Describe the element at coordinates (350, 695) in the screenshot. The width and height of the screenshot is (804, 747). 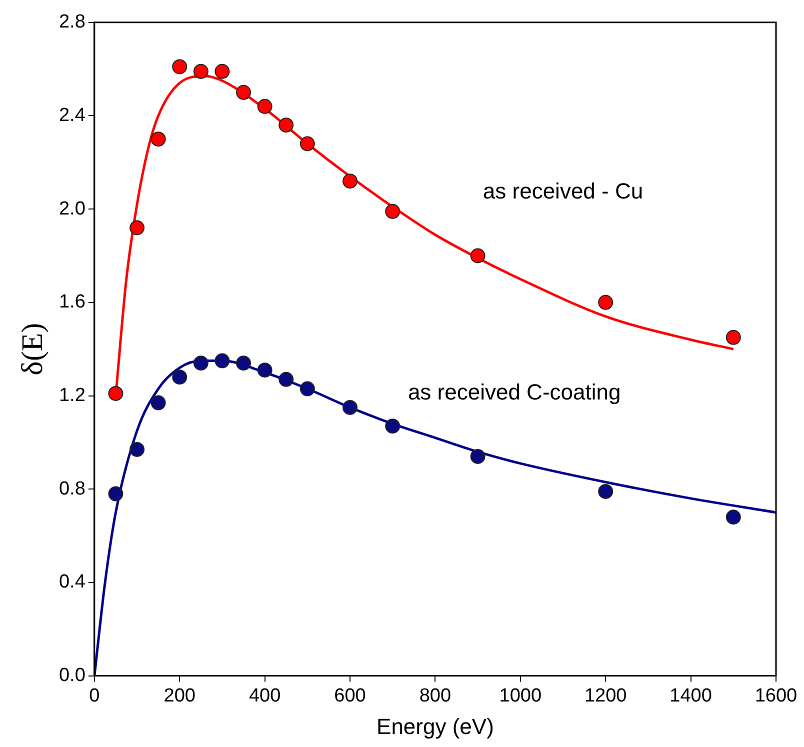
I see `x-tick-label: 600` at that location.